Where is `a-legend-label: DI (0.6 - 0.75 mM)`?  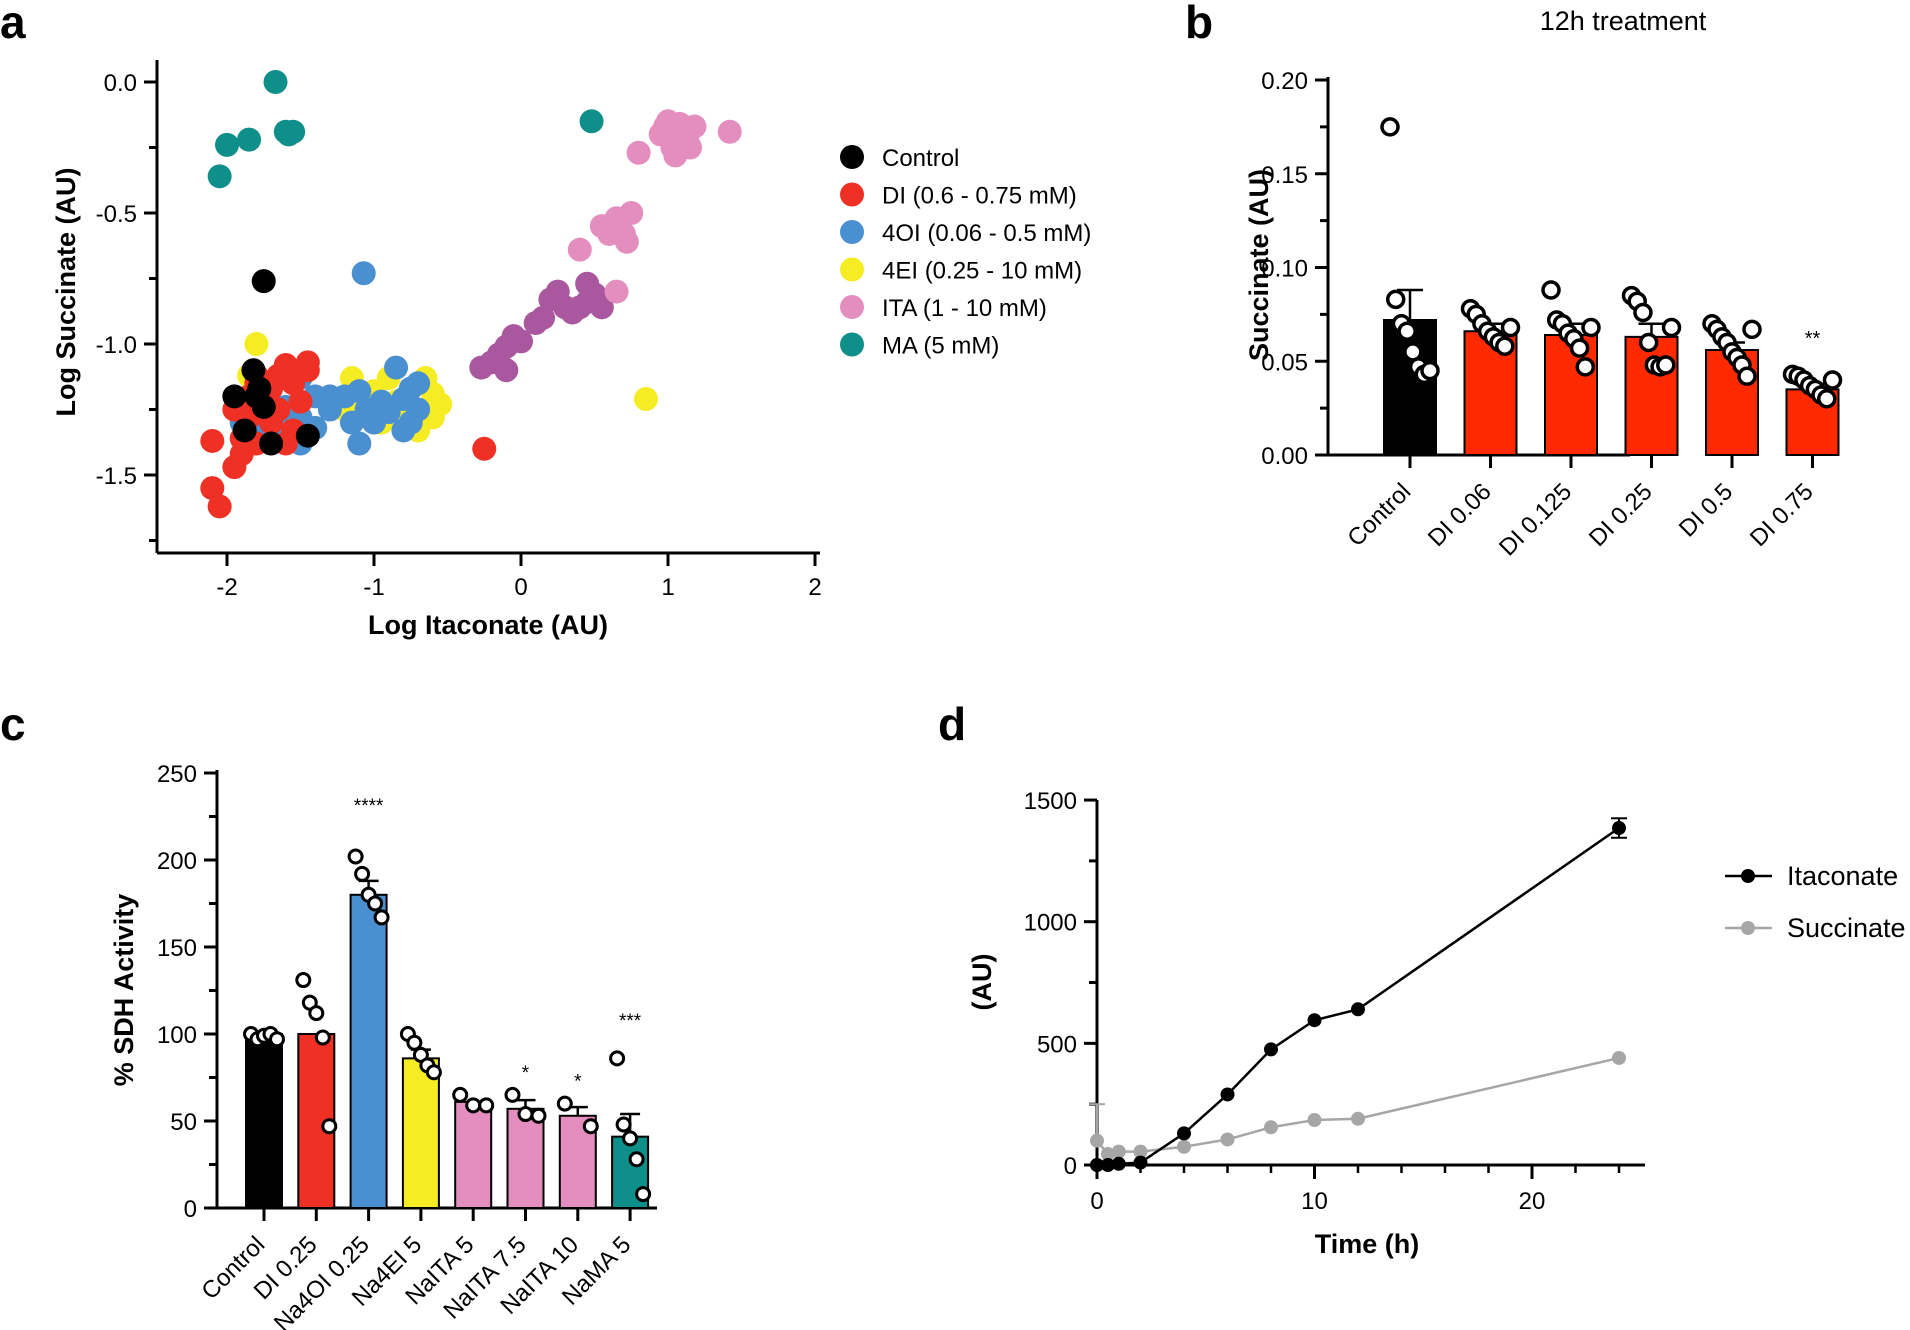
a-legend-label: DI (0.6 - 0.75 mM) is located at coordinates (979, 196).